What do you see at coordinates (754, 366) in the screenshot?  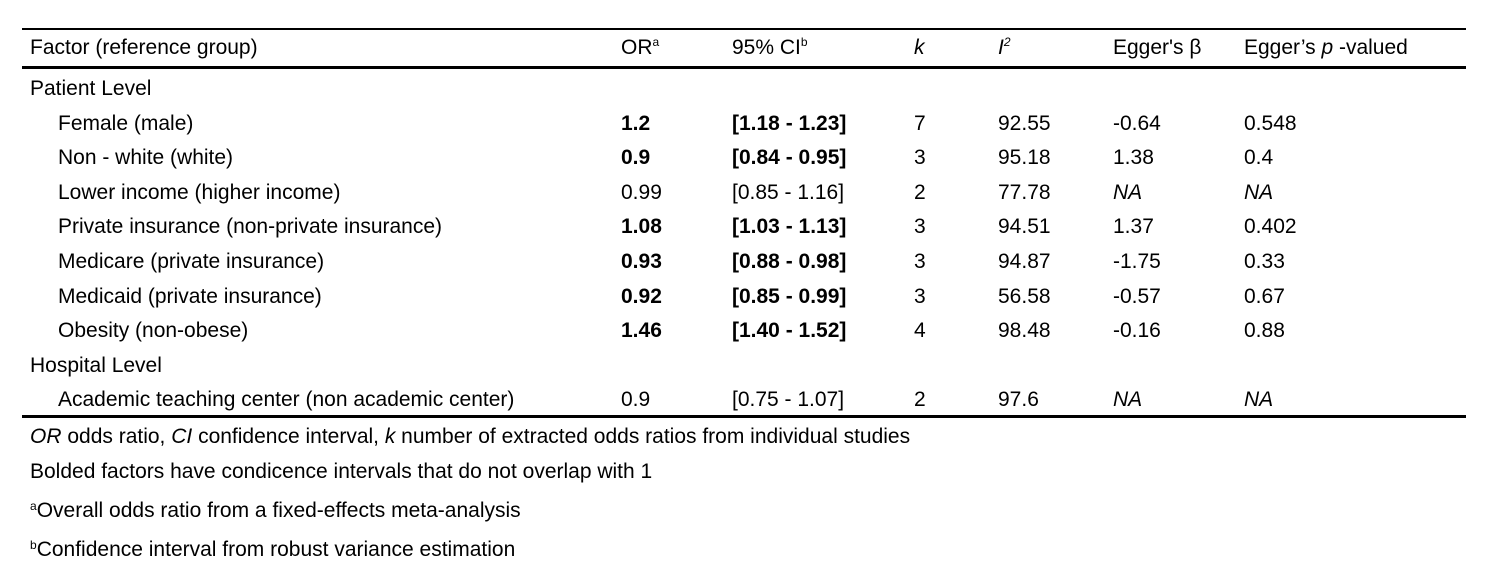 I see `section-header-row: Hospital Level` at bounding box center [754, 366].